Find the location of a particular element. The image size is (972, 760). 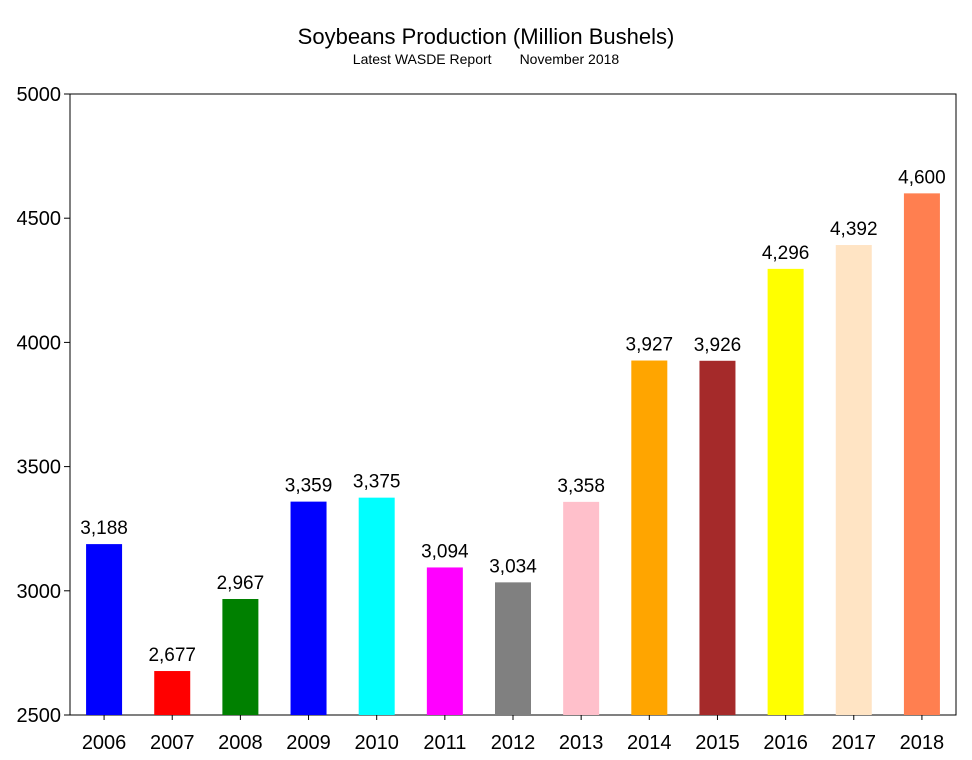

bar-2015 is located at coordinates (717, 537).